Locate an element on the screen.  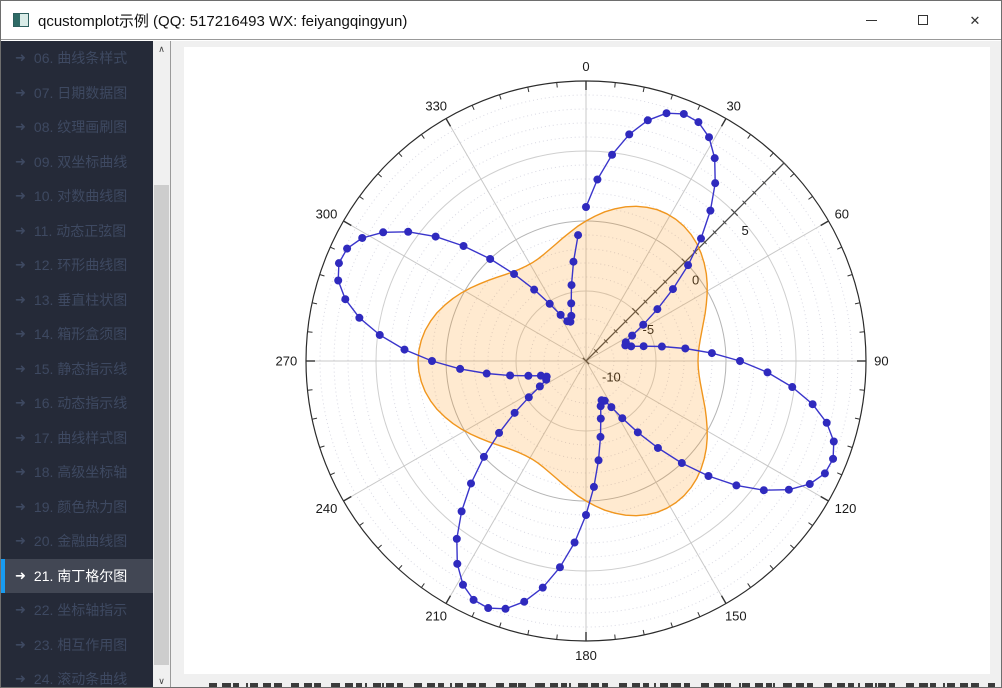
sidebar-item-label: 15. 静态指示线 is located at coordinates (80, 368).